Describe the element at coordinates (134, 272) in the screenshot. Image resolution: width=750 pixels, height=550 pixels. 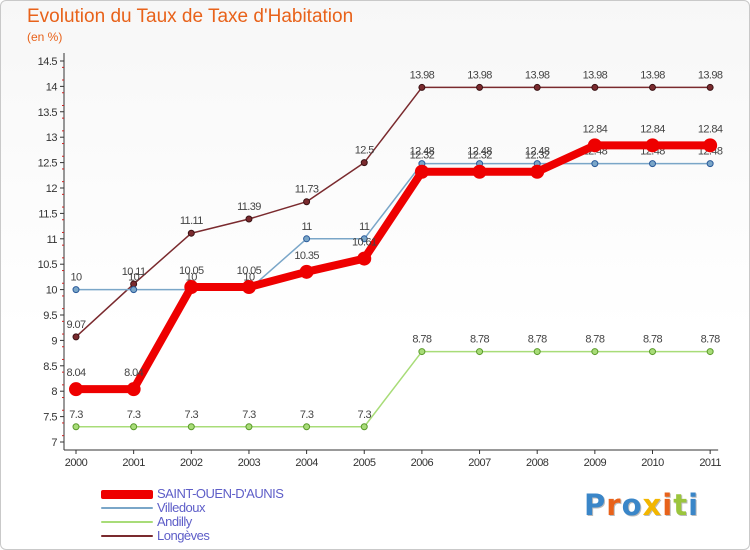
I see `data-label-long-ves: 10.11` at that location.